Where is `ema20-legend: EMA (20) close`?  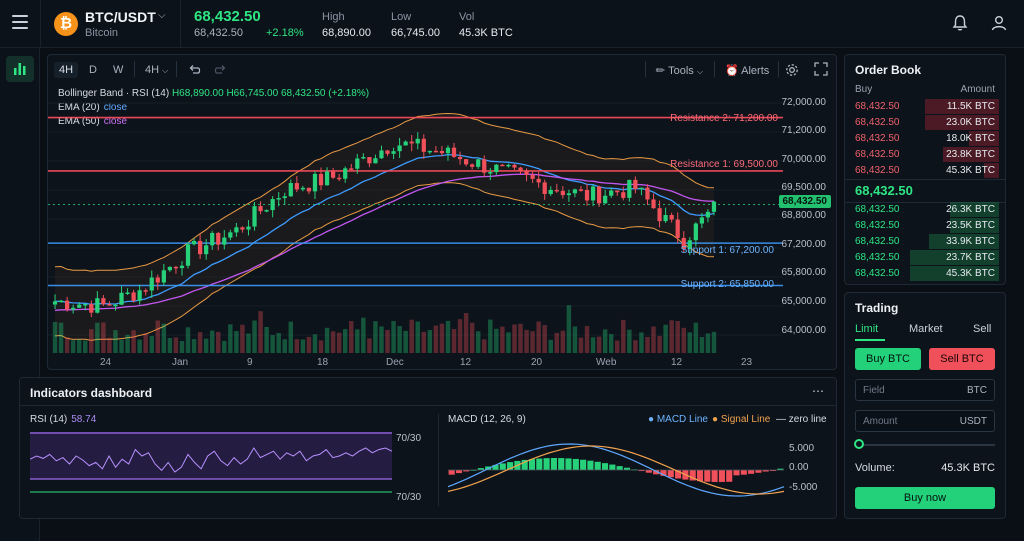 ema20-legend: EMA (20) close is located at coordinates (92, 107).